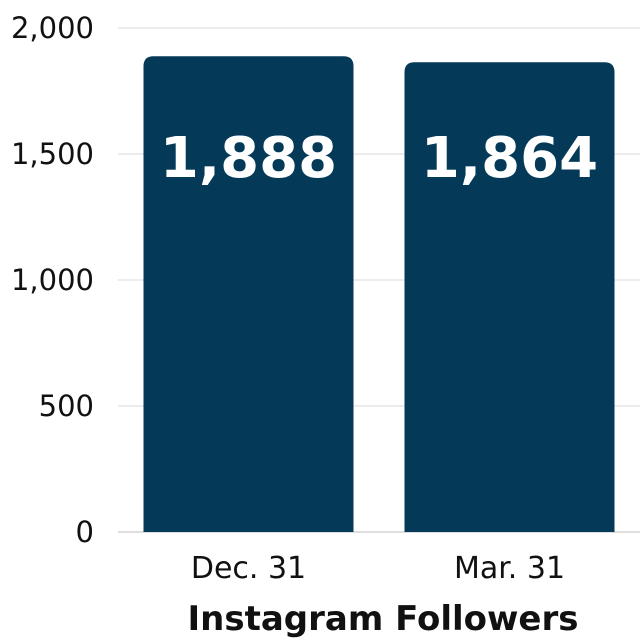  I want to click on x-category-label: Dec. 31, so click(248, 568).